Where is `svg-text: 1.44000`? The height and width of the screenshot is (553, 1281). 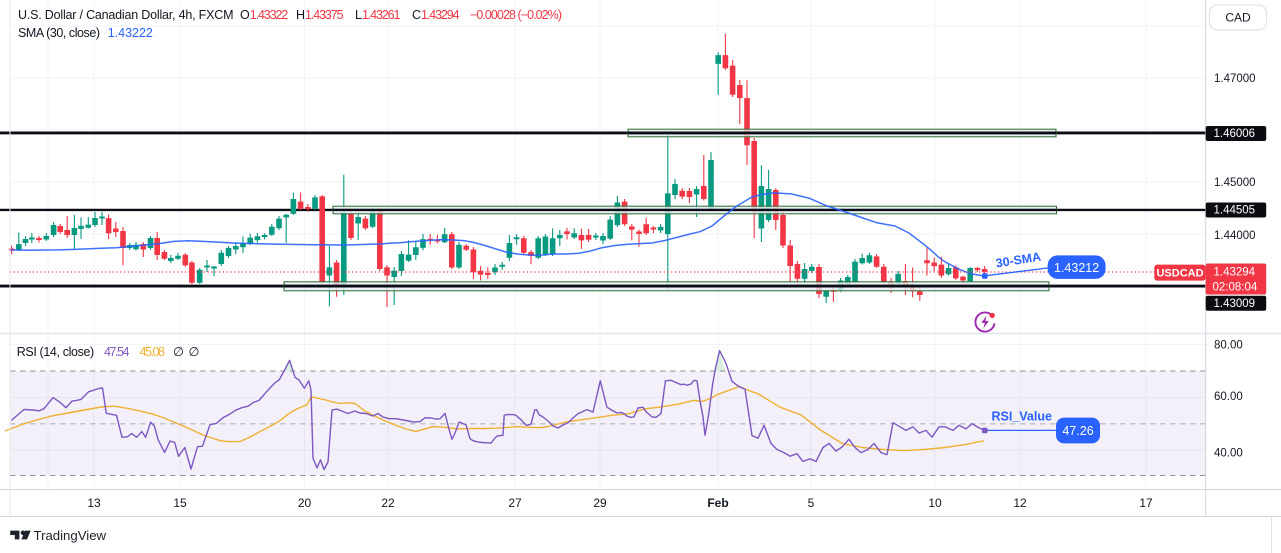
svg-text: 1.44000 is located at coordinates (1235, 236).